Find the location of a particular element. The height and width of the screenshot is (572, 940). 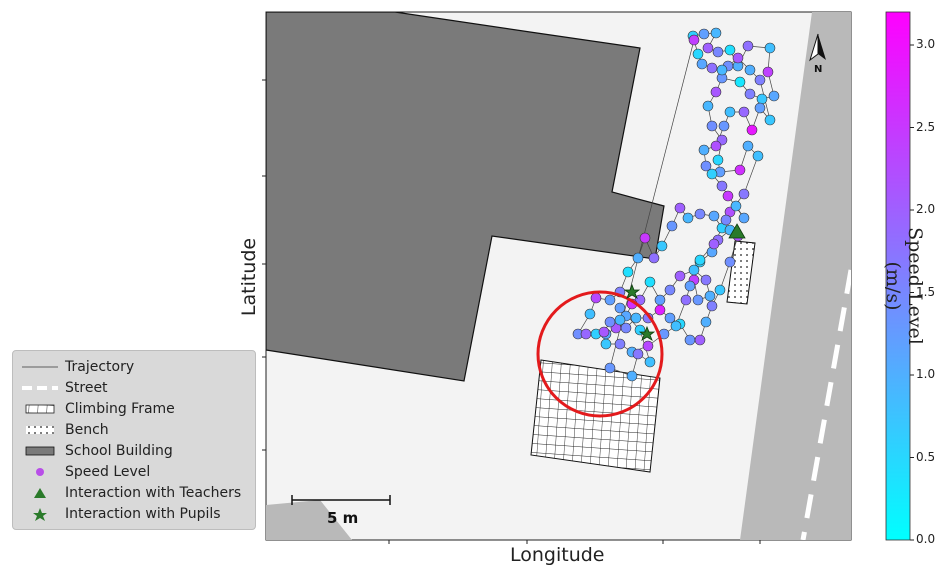

colorbar-title: Speed Level (m/s) is located at coordinates (904, 286).